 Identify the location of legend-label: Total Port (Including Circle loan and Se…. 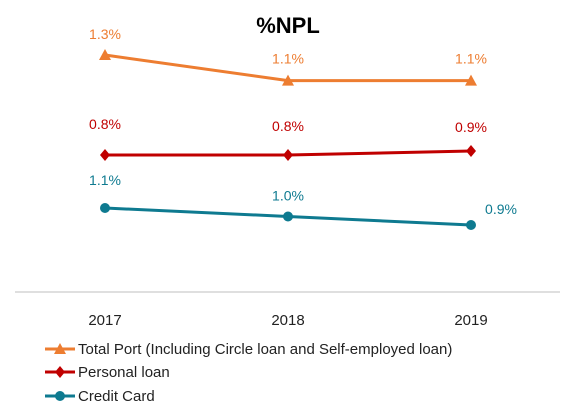
(265, 349).